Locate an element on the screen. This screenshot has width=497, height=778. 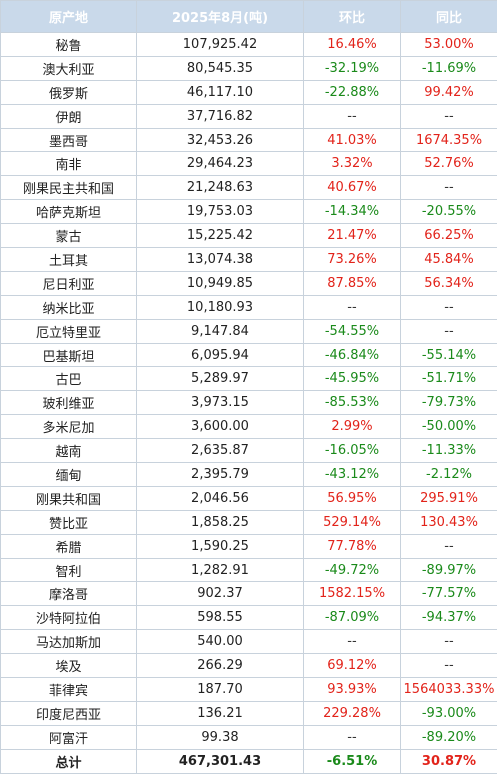
yoy-cell: -51.71% is located at coordinates (448, 379).